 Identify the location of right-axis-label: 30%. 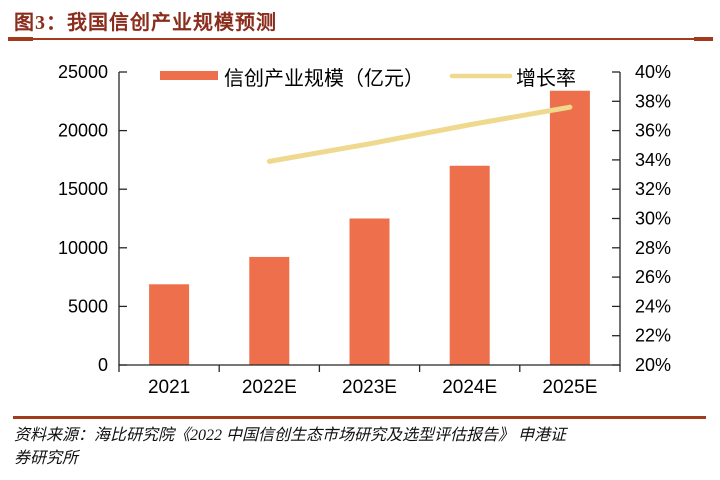
(653, 219).